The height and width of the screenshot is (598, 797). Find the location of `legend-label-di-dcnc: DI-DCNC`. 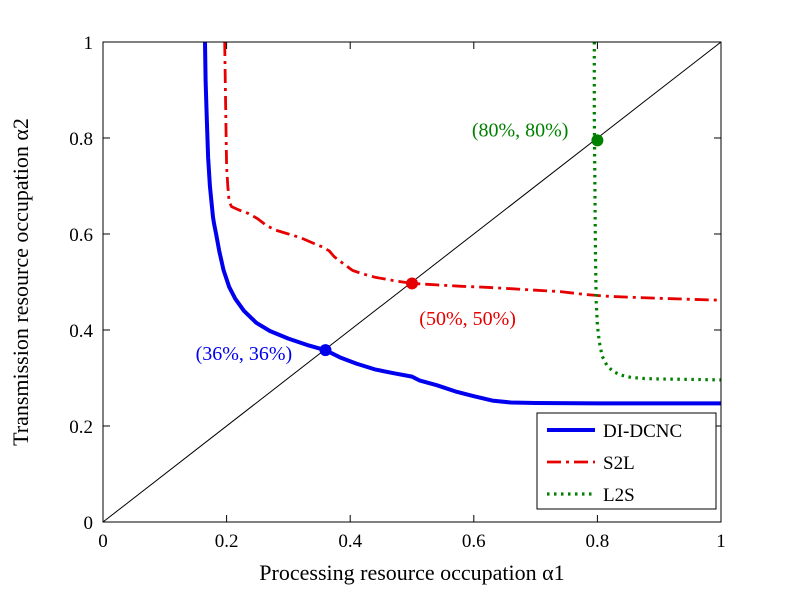

legend-label-di-dcnc: DI-DCNC is located at coordinates (642, 431).